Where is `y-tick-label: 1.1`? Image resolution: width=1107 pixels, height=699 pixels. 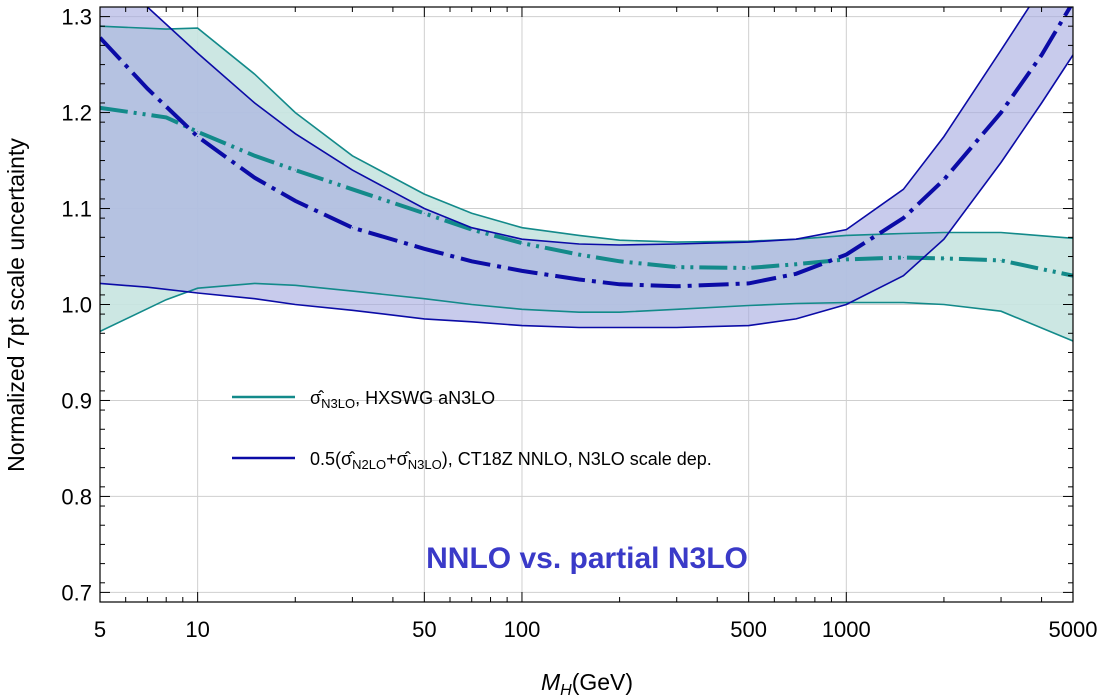 y-tick-label: 1.1 is located at coordinates (76, 209).